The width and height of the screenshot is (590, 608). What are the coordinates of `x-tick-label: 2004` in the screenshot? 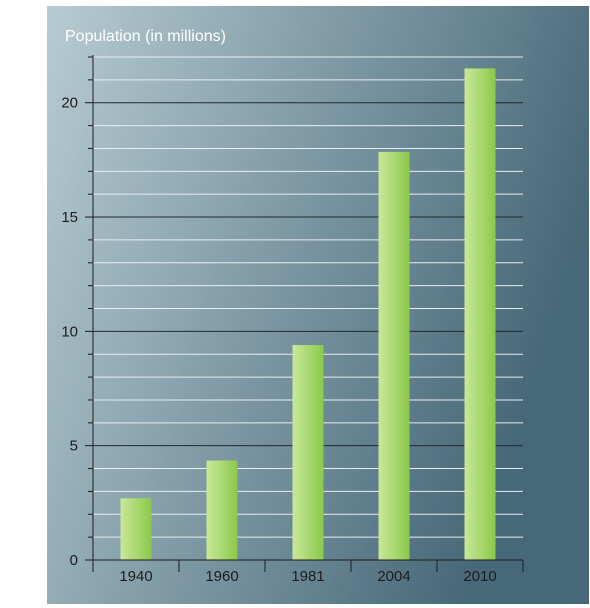 It's located at (393, 576).